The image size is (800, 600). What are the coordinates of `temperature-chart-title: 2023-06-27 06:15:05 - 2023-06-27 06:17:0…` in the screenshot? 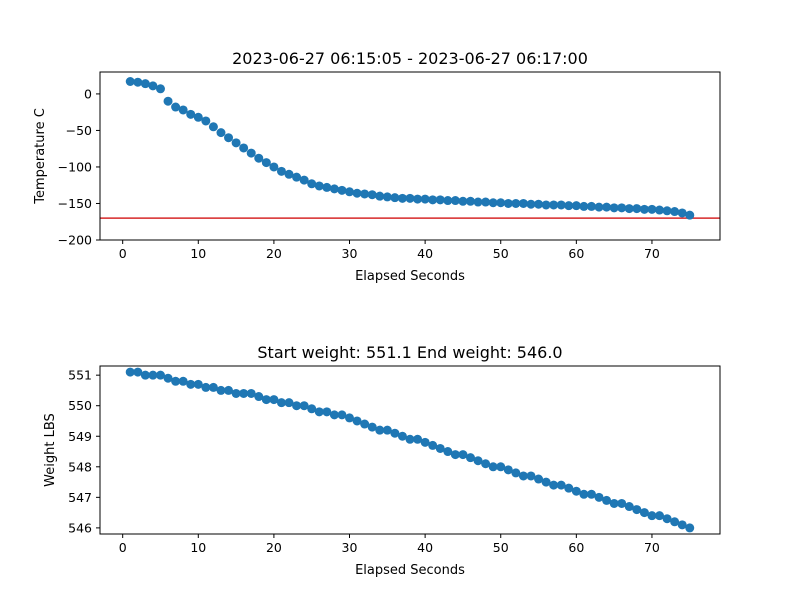 It's located at (410, 58).